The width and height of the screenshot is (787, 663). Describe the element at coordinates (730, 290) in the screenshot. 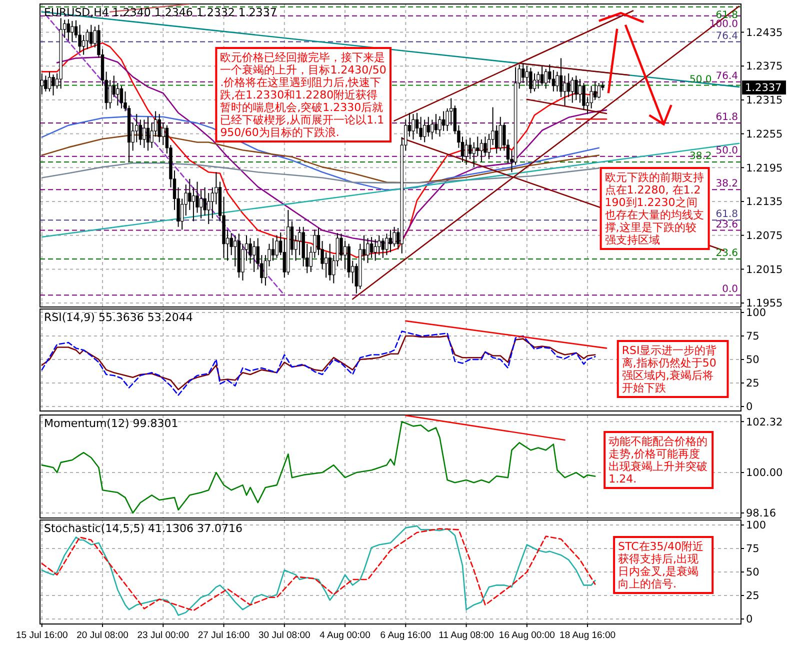

I see `annotation: 0.0` at that location.